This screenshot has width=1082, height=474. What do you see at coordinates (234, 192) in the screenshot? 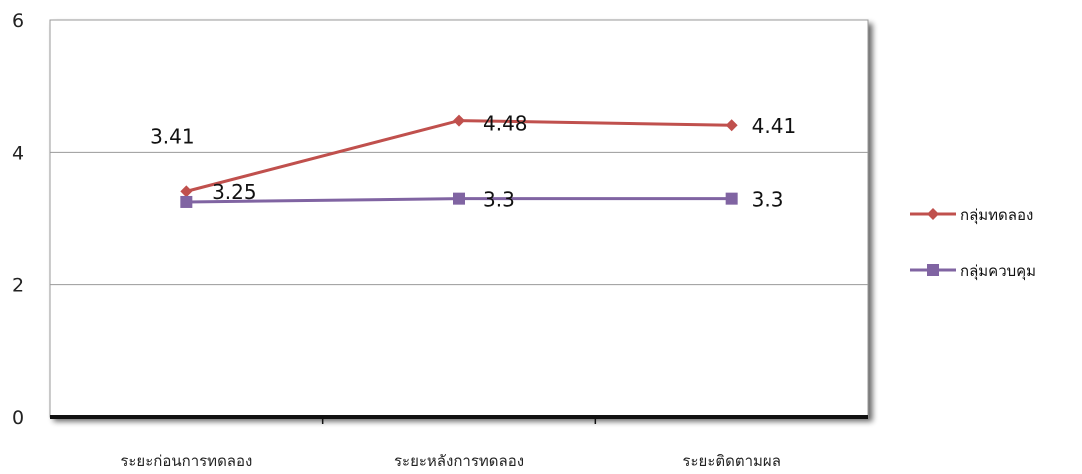
I see `data-label: 3.25` at bounding box center [234, 192].